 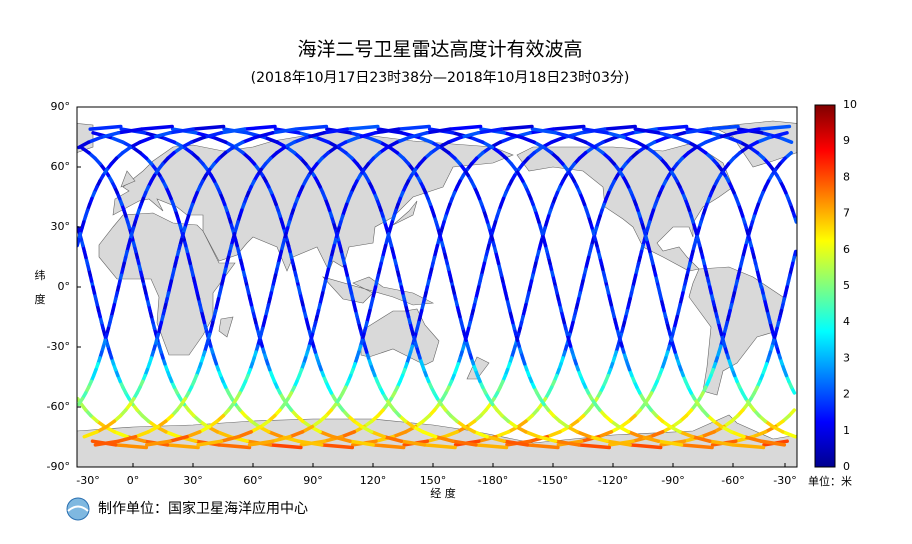 I want to click on y-tick-label: -60°, so click(x=58, y=406).